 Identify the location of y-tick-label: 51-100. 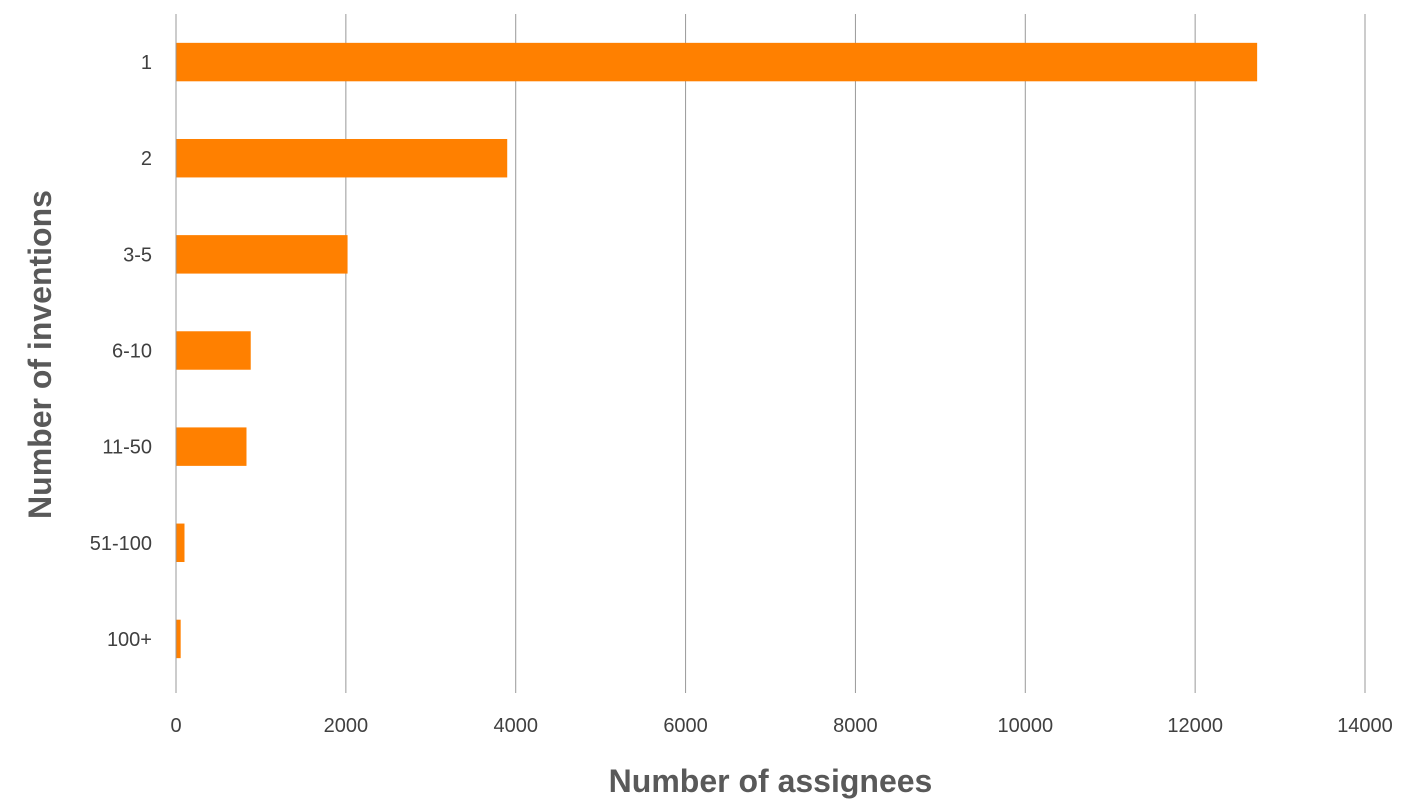
(121, 544).